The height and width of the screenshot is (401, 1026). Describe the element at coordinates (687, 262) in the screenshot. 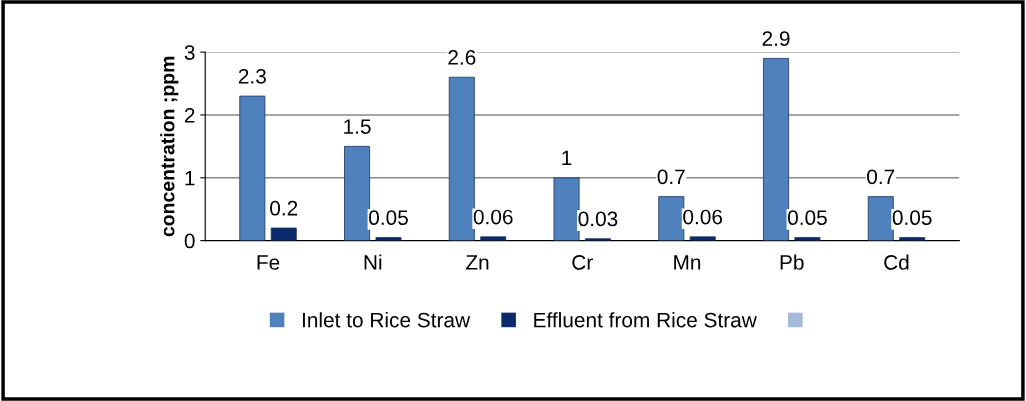

I see `x-tick-label: Mn` at that location.